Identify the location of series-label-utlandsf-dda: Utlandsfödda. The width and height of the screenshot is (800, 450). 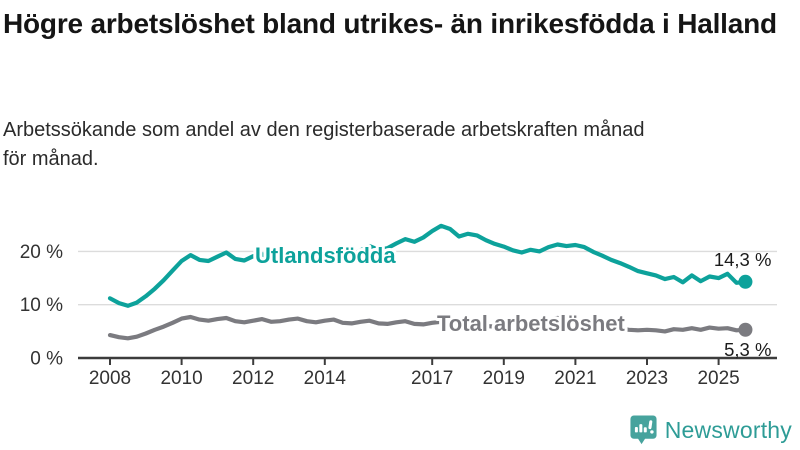
(325, 255).